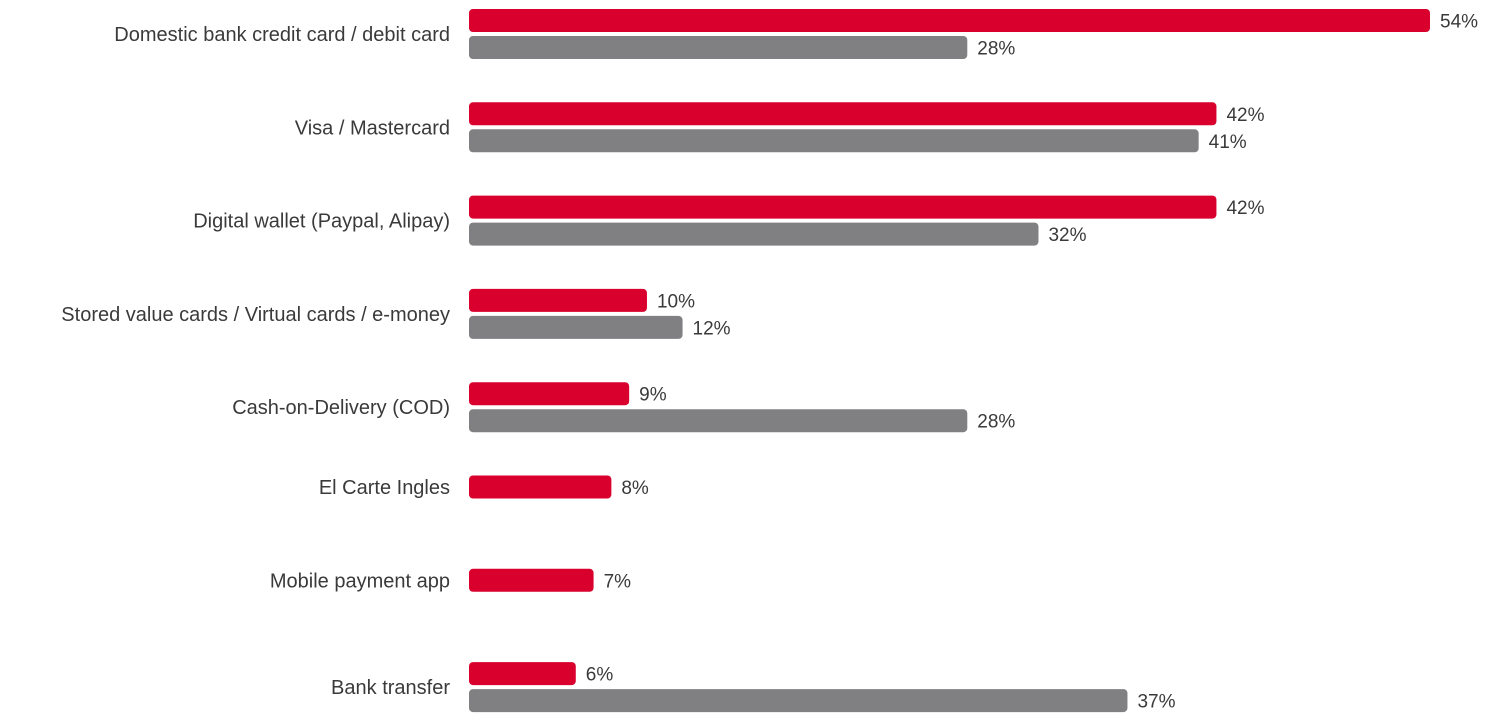 The height and width of the screenshot is (722, 1488). I want to click on value-label: 8%, so click(635, 488).